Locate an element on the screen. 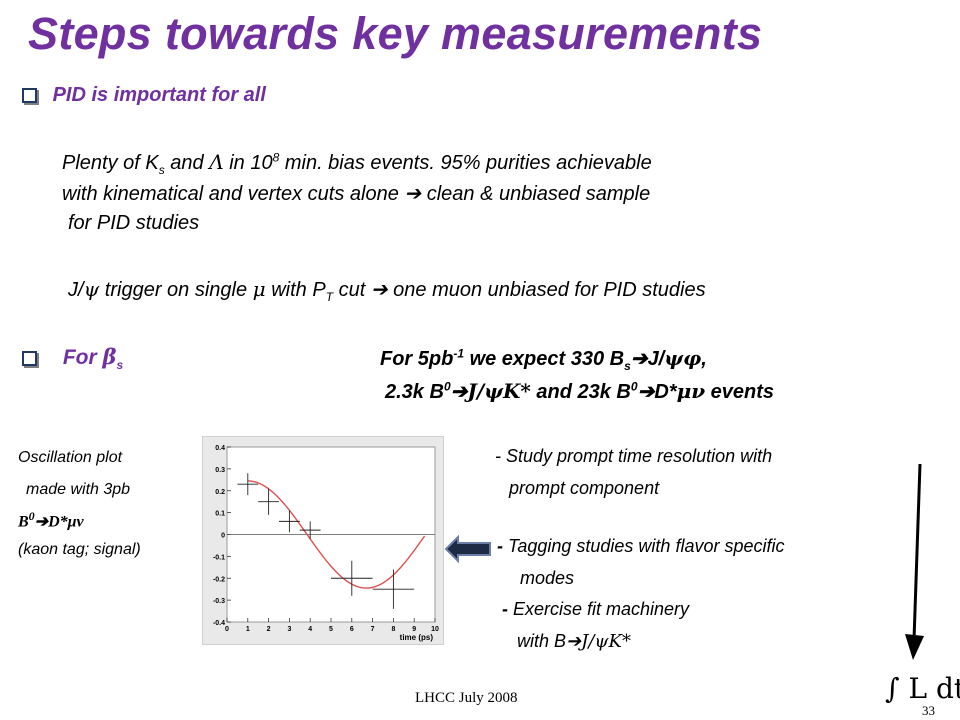  text-fragment: Plenty of K is located at coordinates (110, 163).